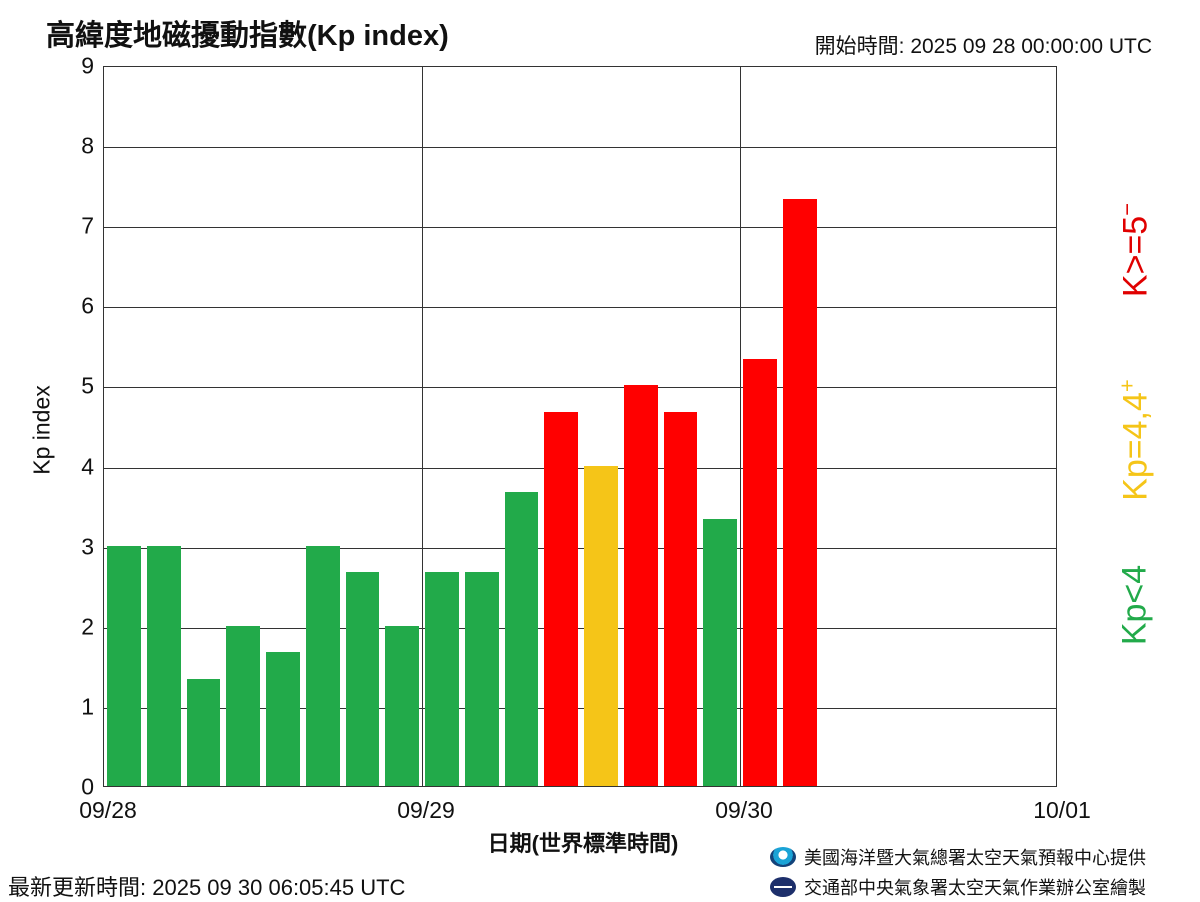  What do you see at coordinates (1062, 810) in the screenshot?
I see `x-tick-label: 10/01` at bounding box center [1062, 810].